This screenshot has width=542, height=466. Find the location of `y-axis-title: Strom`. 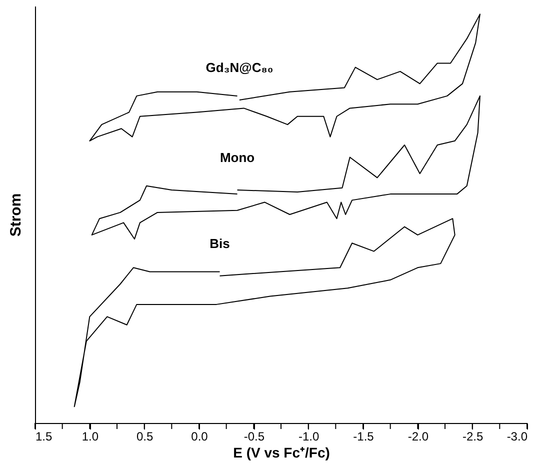

y-axis-title: Strom is located at coordinates (16, 215).